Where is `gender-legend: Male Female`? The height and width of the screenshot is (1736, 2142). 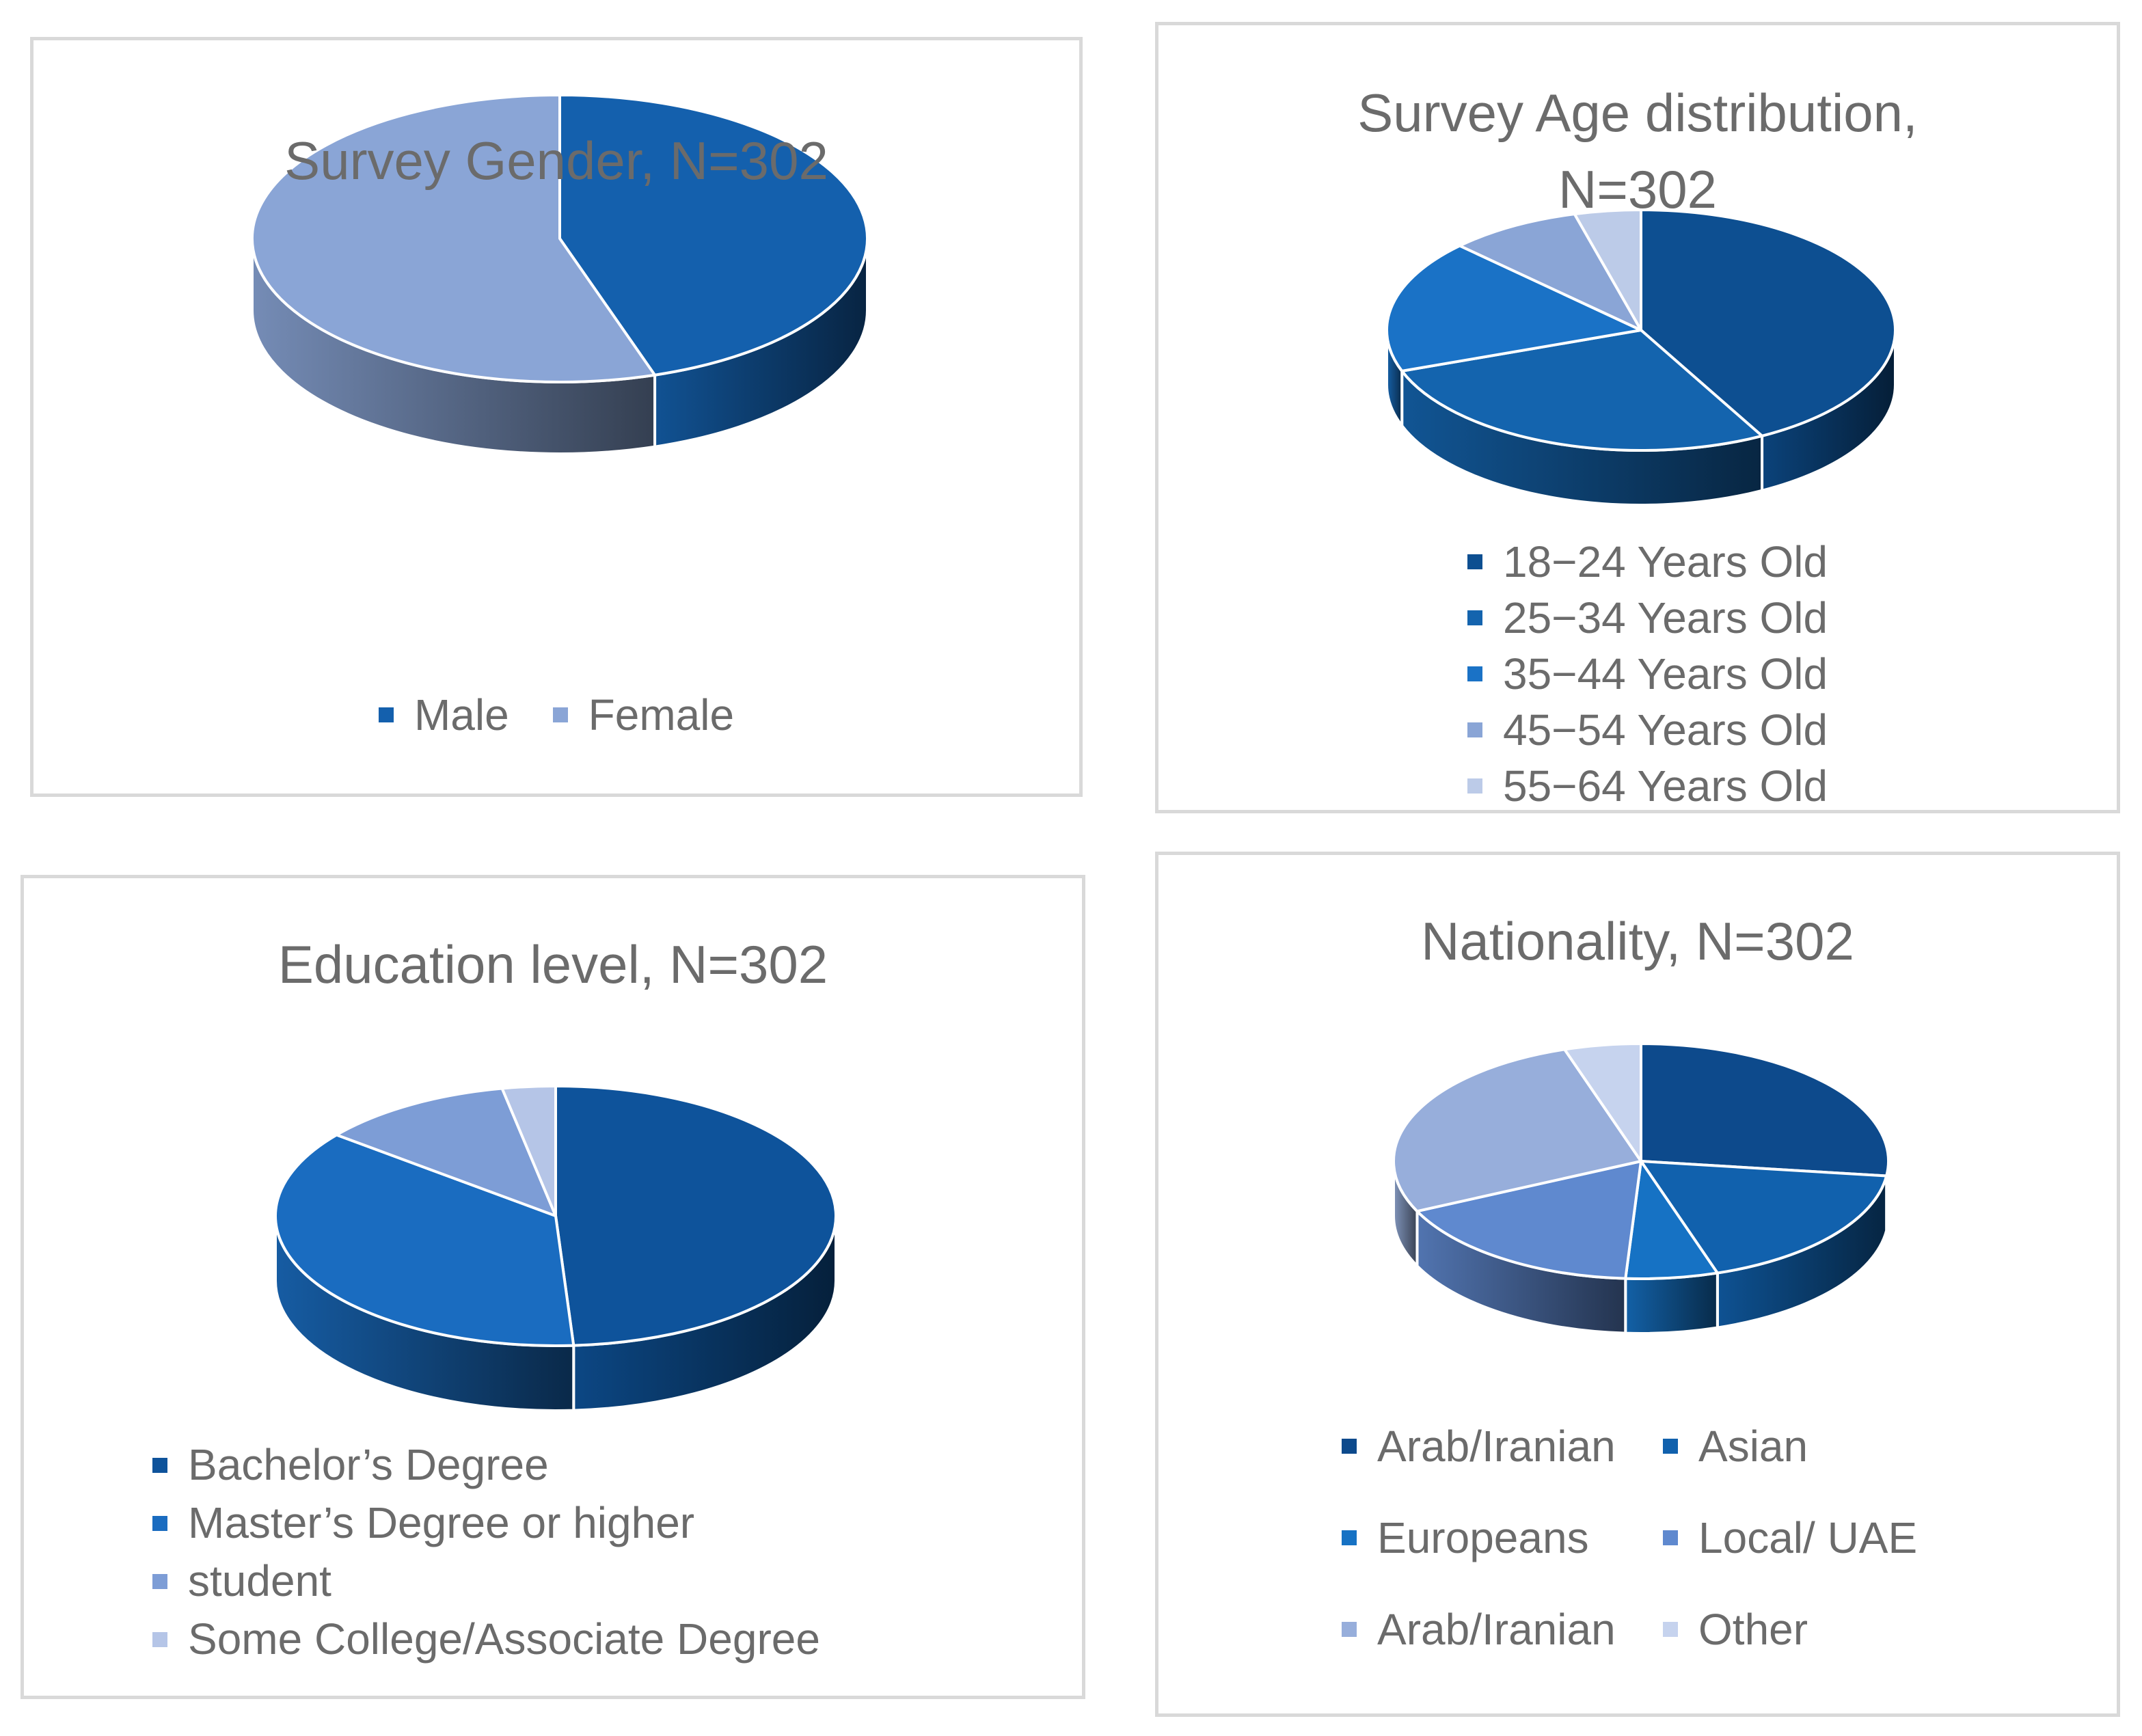
gender-legend: Male Female is located at coordinates (556, 715).